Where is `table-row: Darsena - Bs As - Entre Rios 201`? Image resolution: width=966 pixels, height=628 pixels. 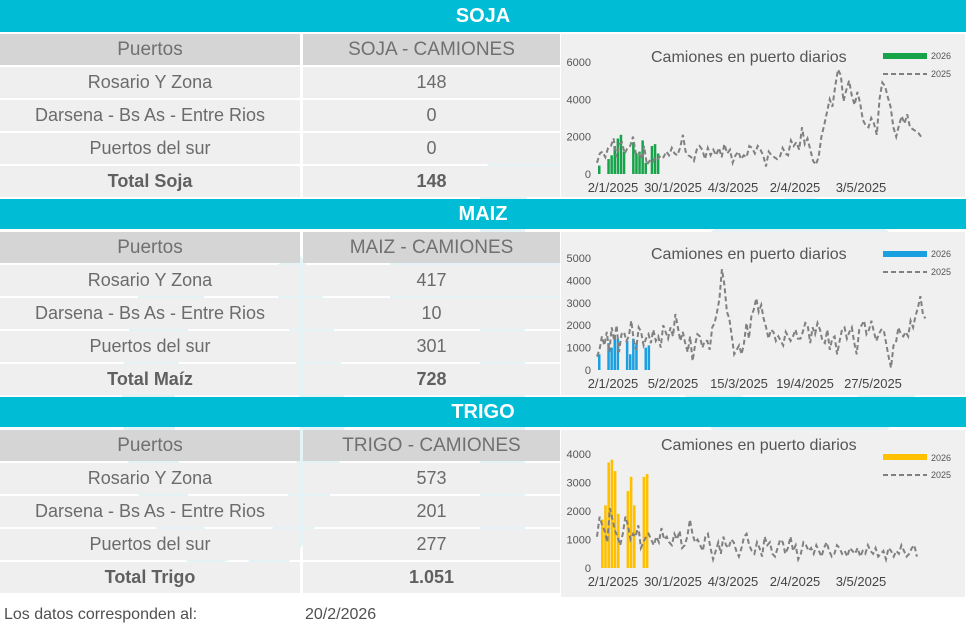 table-row: Darsena - Bs As - Entre Rios 201 is located at coordinates (280, 511).